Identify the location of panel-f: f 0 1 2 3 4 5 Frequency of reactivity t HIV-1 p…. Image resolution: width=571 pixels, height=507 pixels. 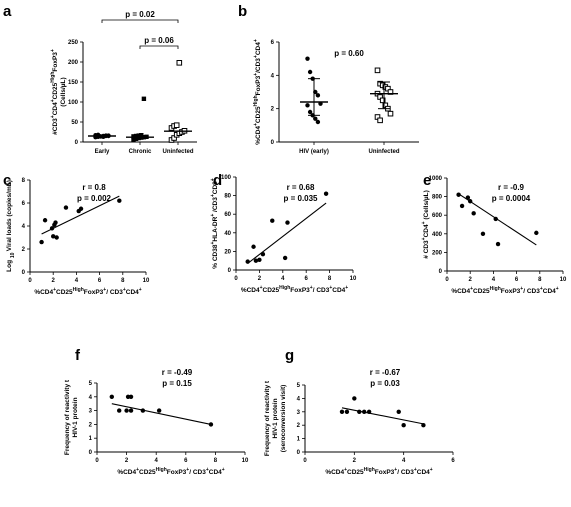
(156, 411).